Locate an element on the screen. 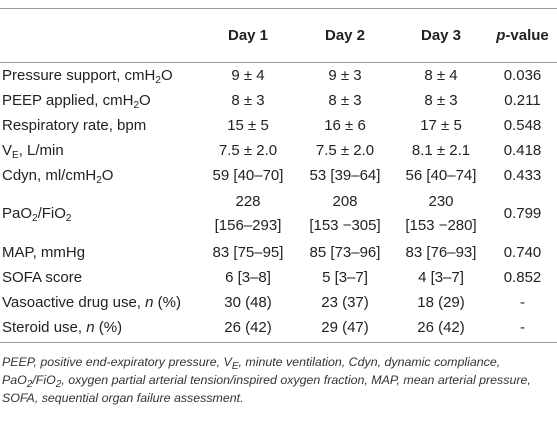 The image size is (557, 422). text-segment: MAP, mmHg is located at coordinates (44, 252).